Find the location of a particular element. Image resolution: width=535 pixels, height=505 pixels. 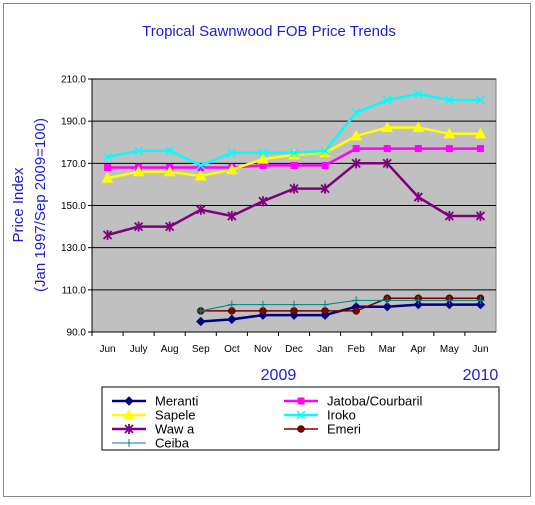

x-tick-label: Oct is located at coordinates (232, 349).